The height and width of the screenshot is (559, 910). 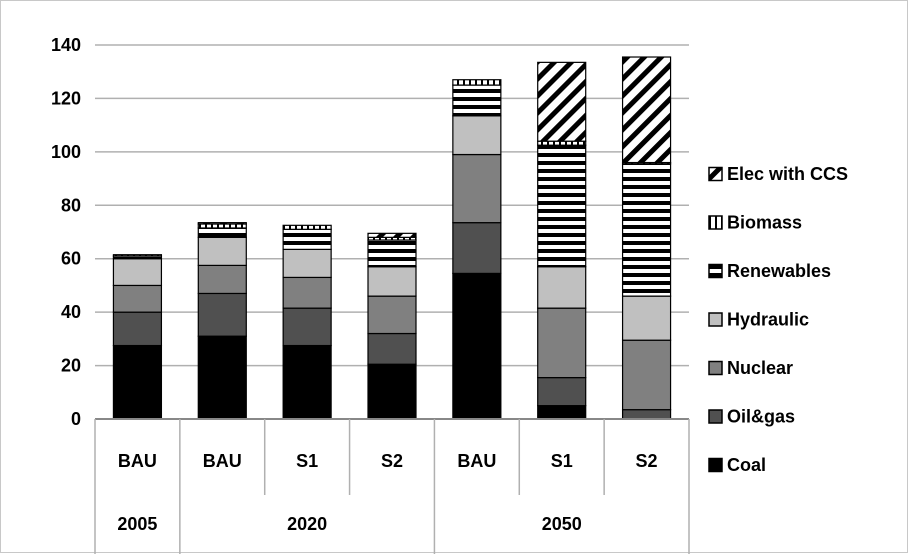 I want to click on legend-label: Oil&gas, so click(x=761, y=417).